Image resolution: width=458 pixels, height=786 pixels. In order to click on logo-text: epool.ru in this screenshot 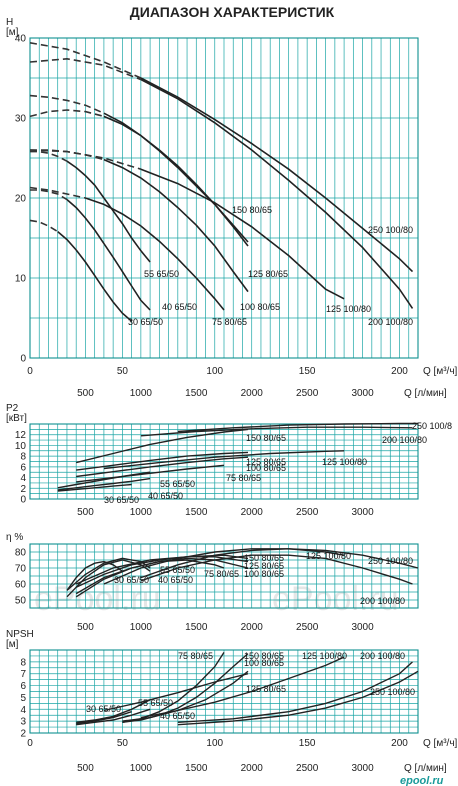, I will do `click(422, 780)`.